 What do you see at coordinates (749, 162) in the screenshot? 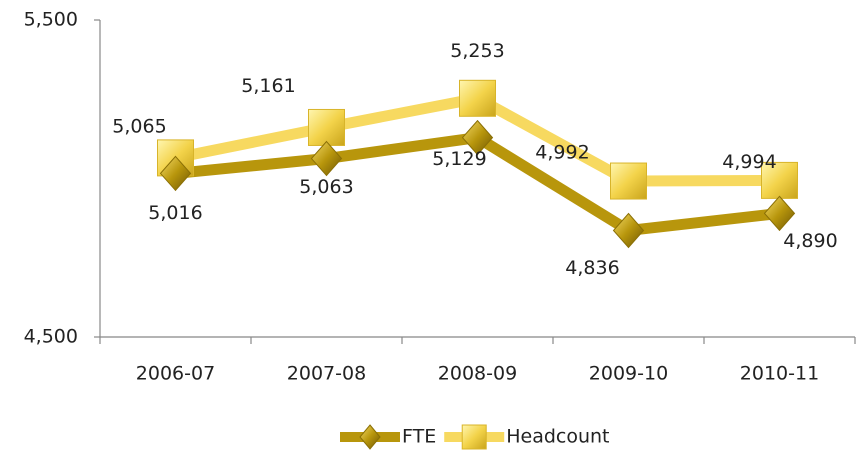
I see `data-label: 4,994` at bounding box center [749, 162].